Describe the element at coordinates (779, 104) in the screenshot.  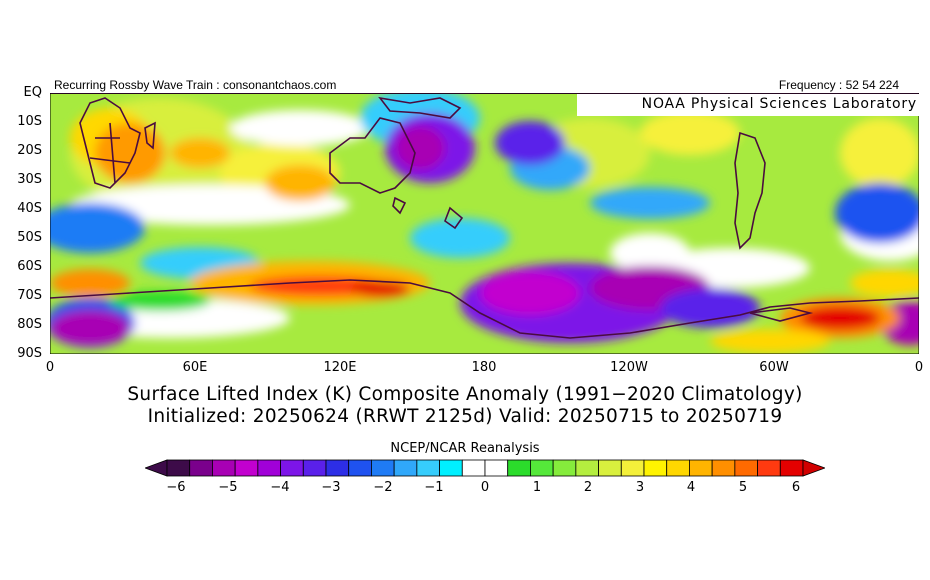
I see `lab-label: NOAA Physical Sciences Laboratory` at that location.